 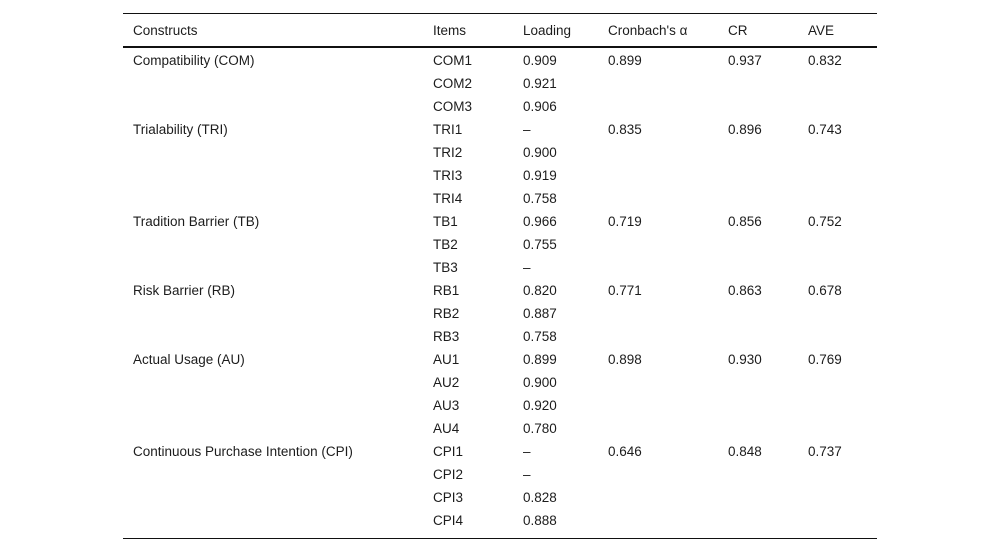 What do you see at coordinates (500, 106) in the screenshot?
I see `table-row: COM3 0.906` at bounding box center [500, 106].